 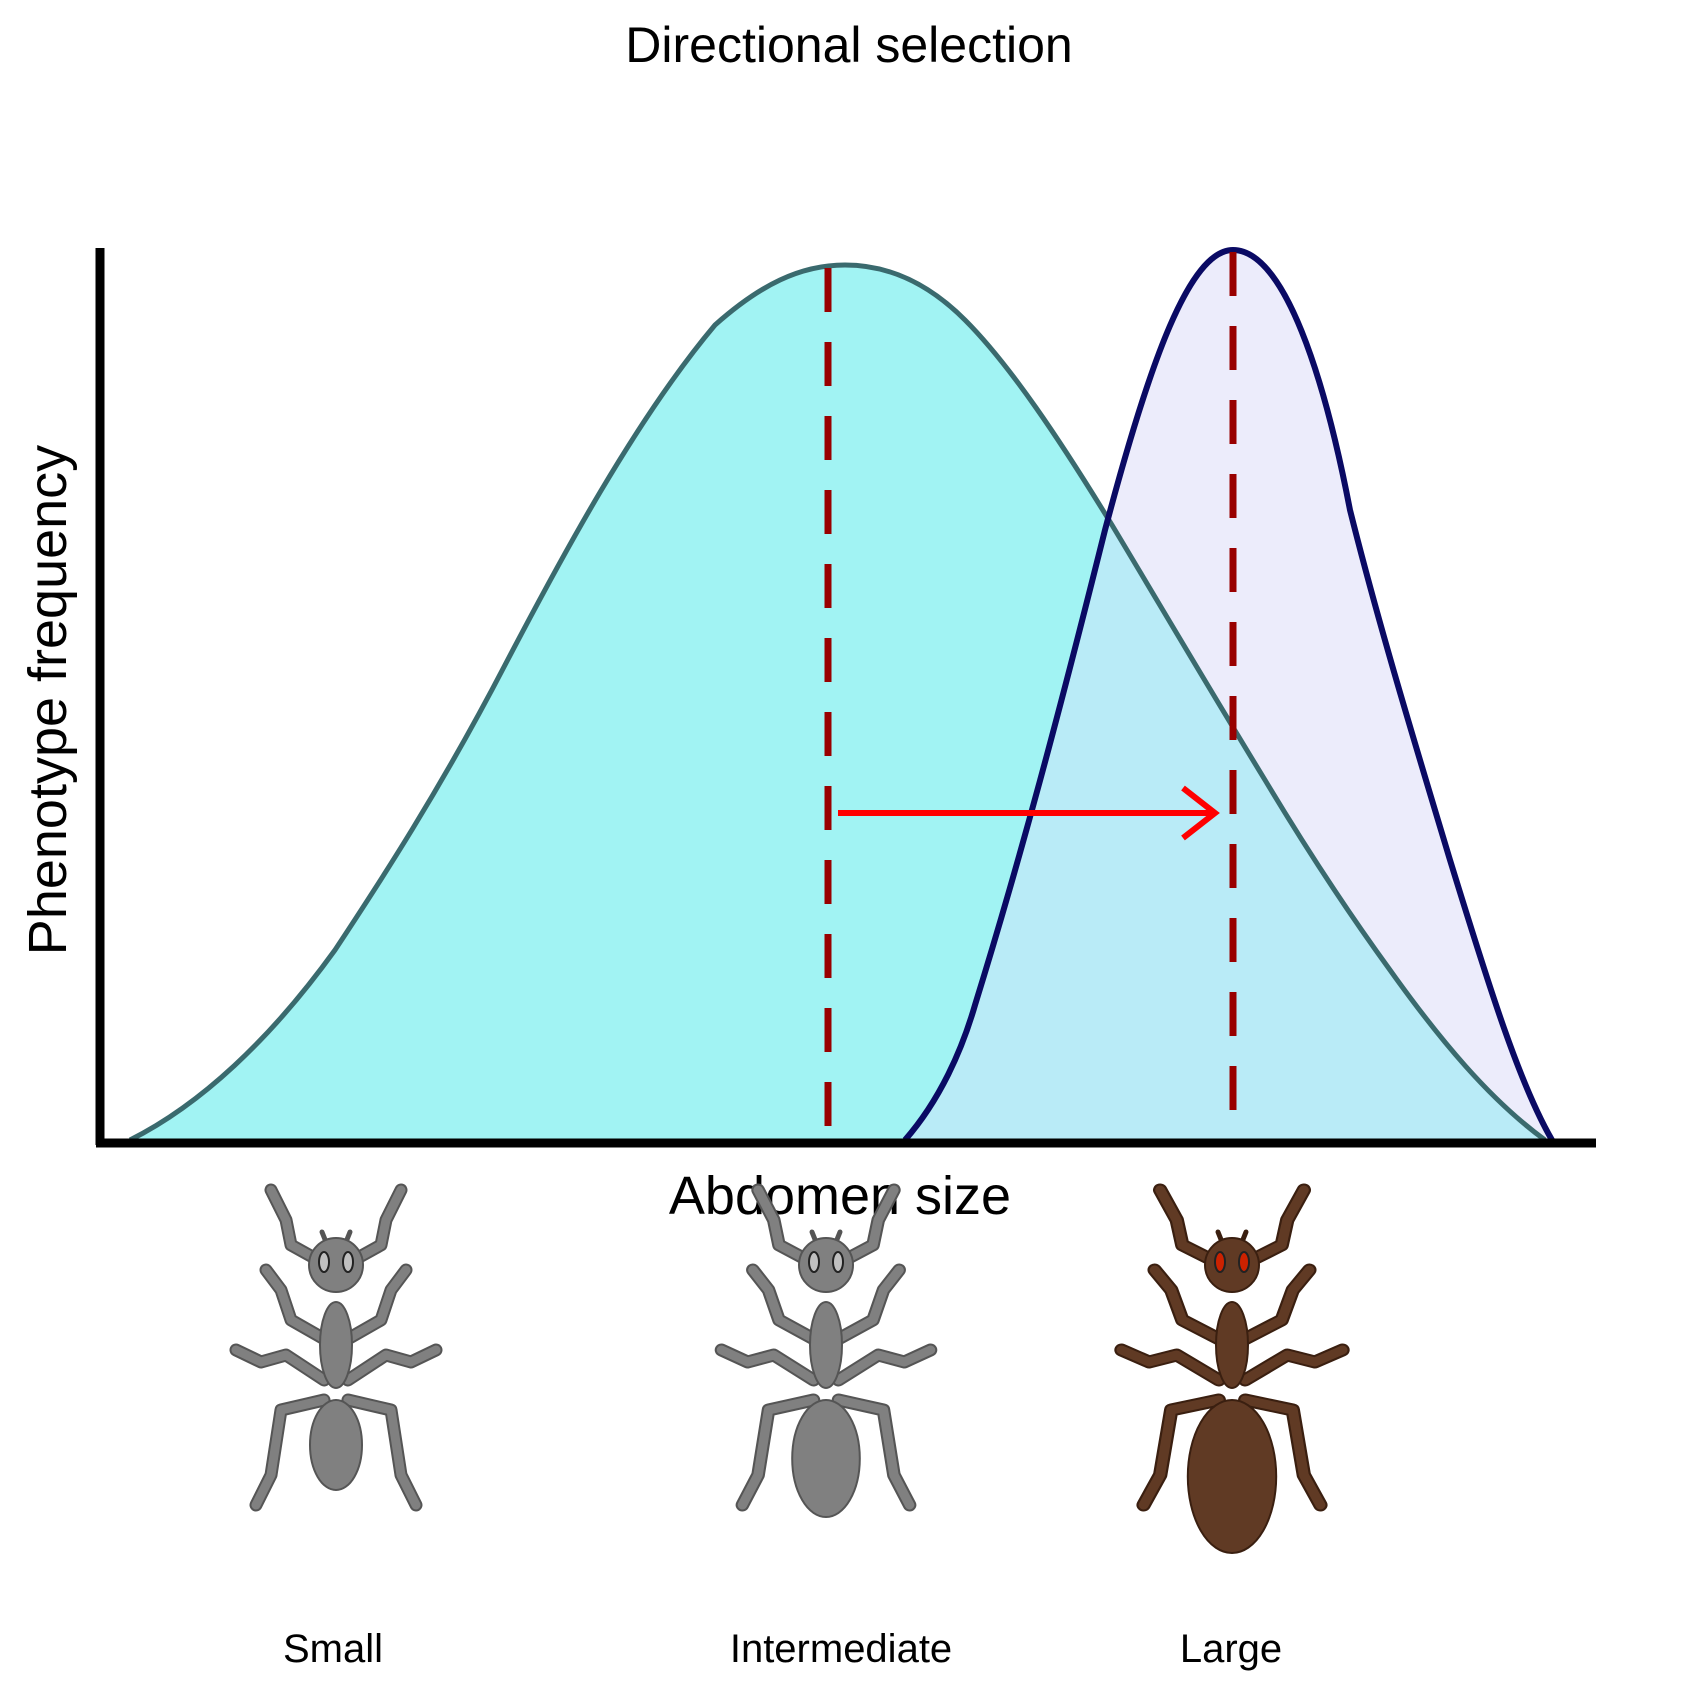 I want to click on ant-small-icon, so click(x=336, y=1347).